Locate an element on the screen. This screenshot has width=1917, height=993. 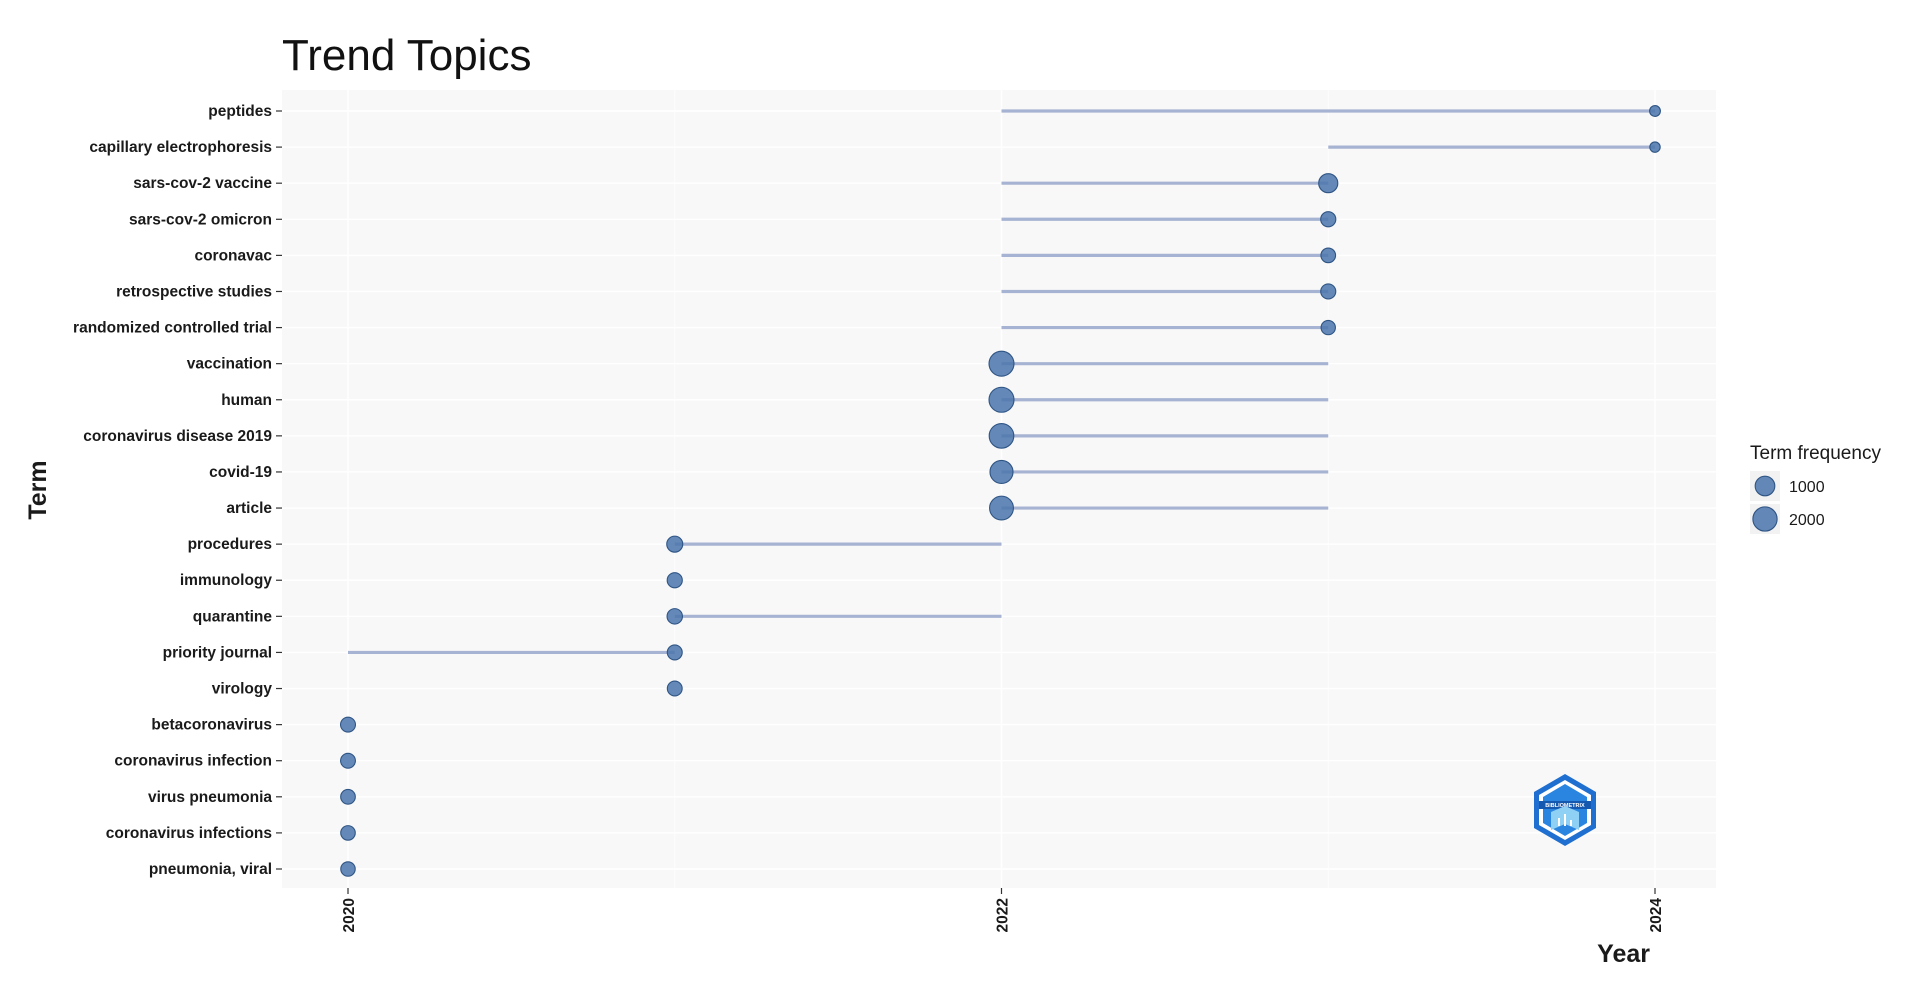
x-tick-label: 2024 is located at coordinates (1656, 915).